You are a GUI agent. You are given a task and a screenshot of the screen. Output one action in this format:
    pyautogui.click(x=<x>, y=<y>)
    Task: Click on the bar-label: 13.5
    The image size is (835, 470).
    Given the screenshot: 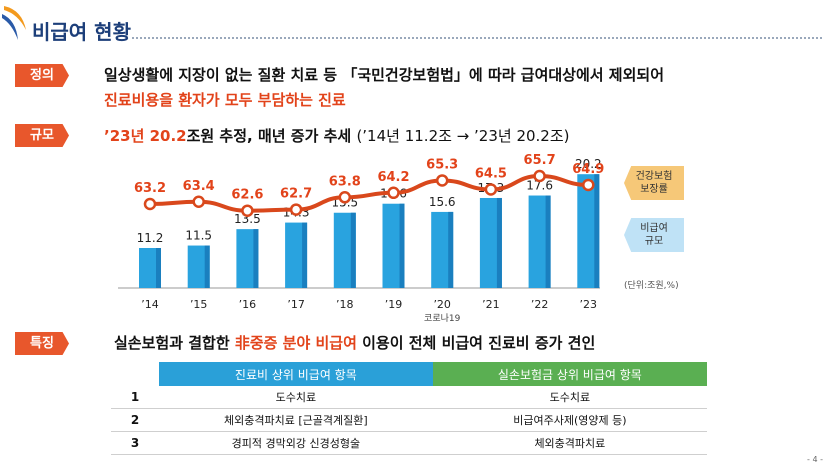 What is the action you would take?
    pyautogui.click(x=247, y=219)
    